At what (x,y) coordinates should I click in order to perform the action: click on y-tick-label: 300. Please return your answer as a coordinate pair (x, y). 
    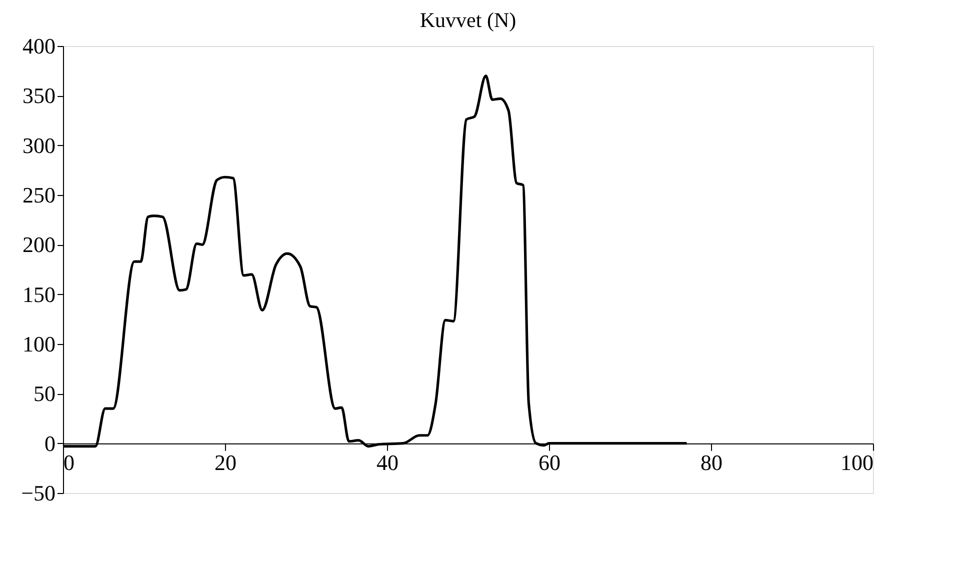
    Looking at the image, I should click on (39, 145).